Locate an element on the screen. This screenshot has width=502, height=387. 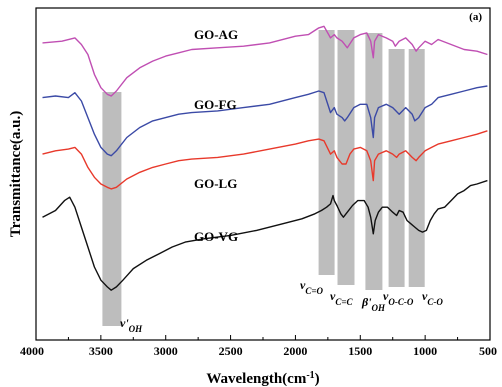
series-label-go-ag: GO-AG is located at coordinates (216, 34).